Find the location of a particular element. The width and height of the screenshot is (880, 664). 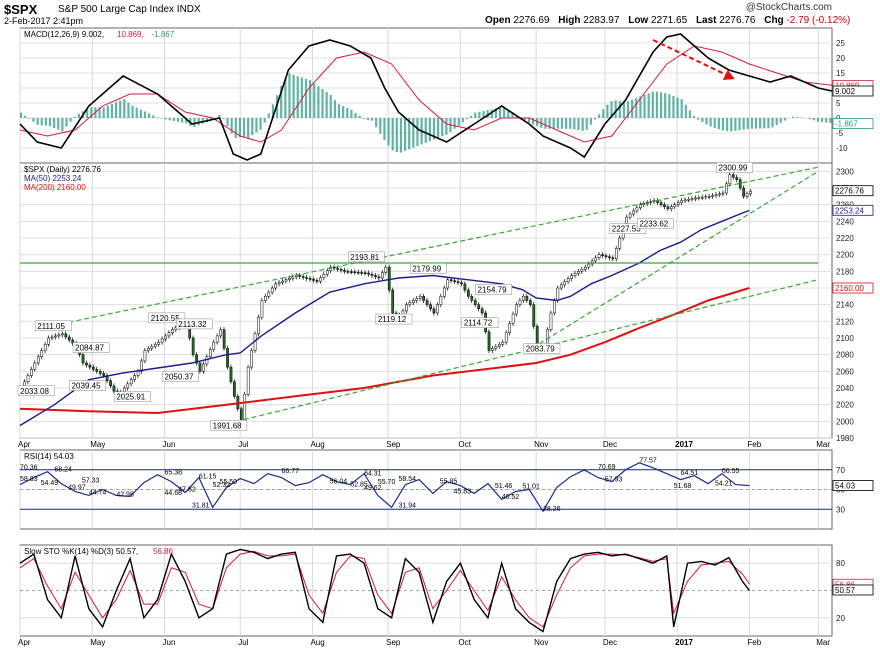

legend-entry: -1.867 is located at coordinates (163, 34).